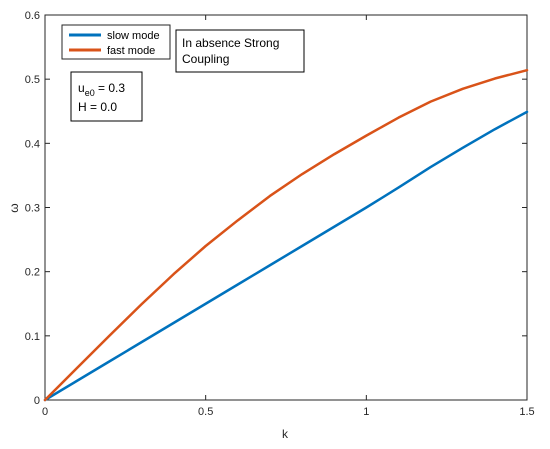 The image size is (550, 449). Describe the element at coordinates (90, 93) in the screenshot. I see `parameter-u-subscript: e0` at that location.